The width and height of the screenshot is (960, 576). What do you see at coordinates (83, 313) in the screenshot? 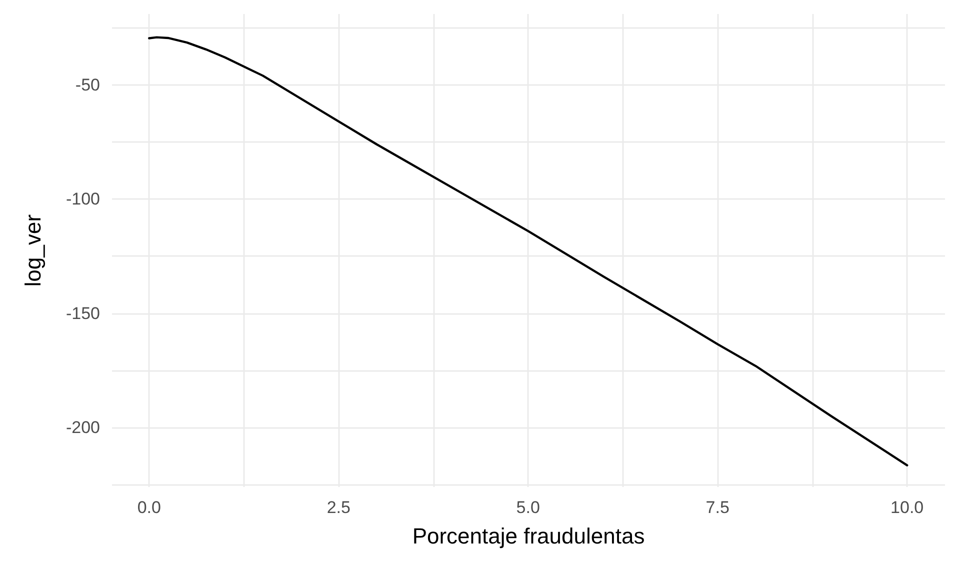
I see `y-tick-label: -150` at bounding box center [83, 313].